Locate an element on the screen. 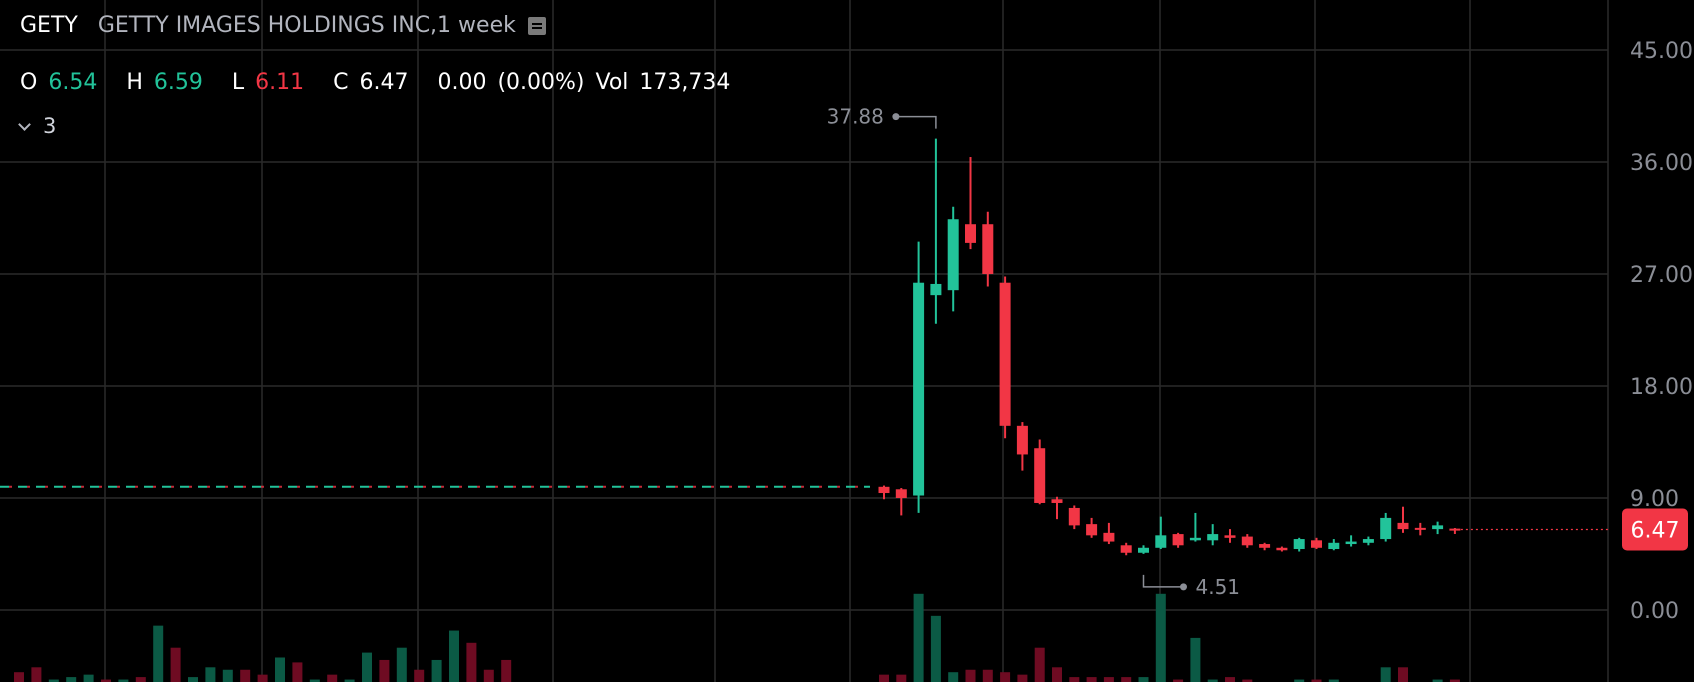 The image size is (1694, 682). high-value: 6.59 is located at coordinates (178, 82).